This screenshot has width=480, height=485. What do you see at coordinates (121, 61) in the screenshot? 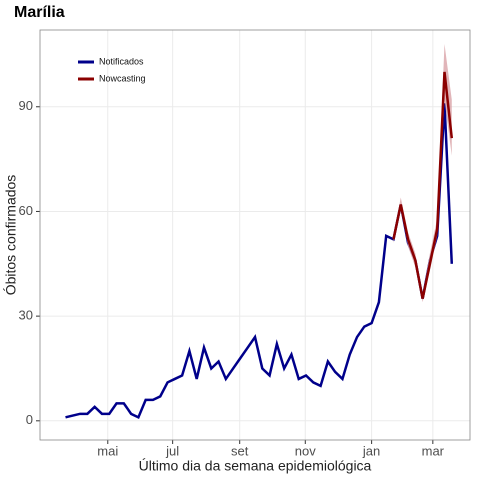
I see `legend-label: Notificados` at bounding box center [121, 61].